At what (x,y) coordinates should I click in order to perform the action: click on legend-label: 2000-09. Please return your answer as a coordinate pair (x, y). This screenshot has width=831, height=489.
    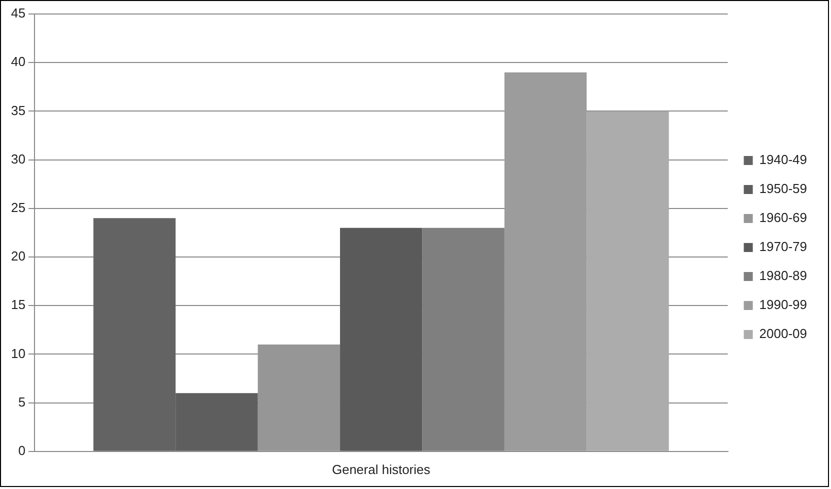
    Looking at the image, I should click on (783, 334).